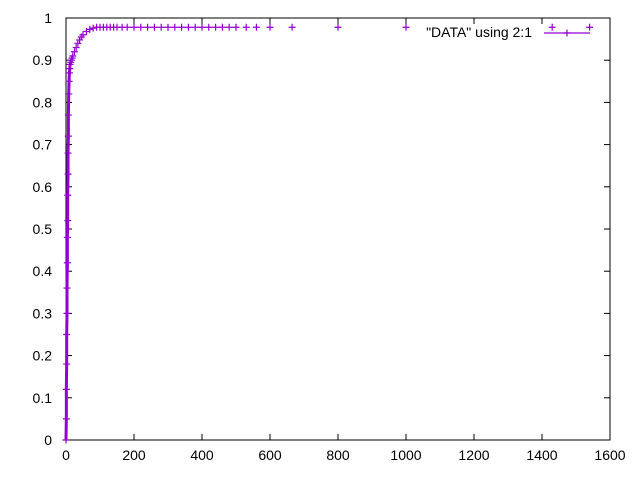 Image resolution: width=640 pixels, height=480 pixels. I want to click on y-tick-label: 0.6, so click(43, 187).